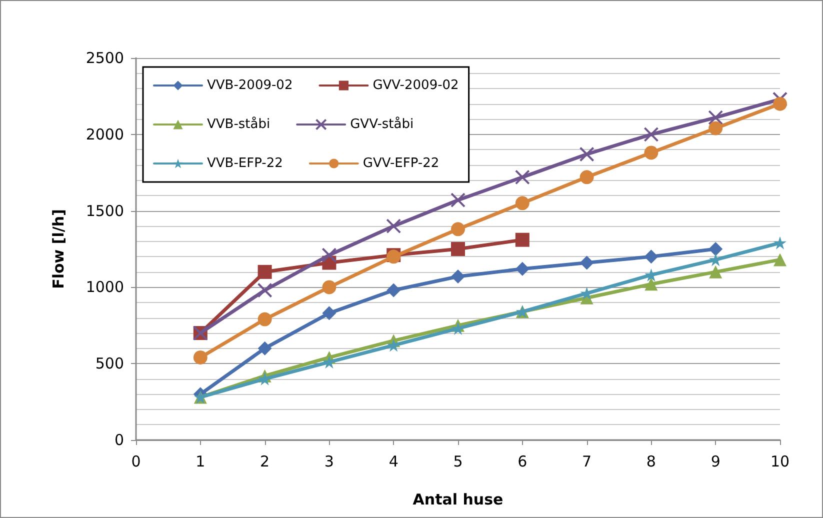 The height and width of the screenshot is (518, 823). I want to click on y-tick-label: 500, so click(109, 363).